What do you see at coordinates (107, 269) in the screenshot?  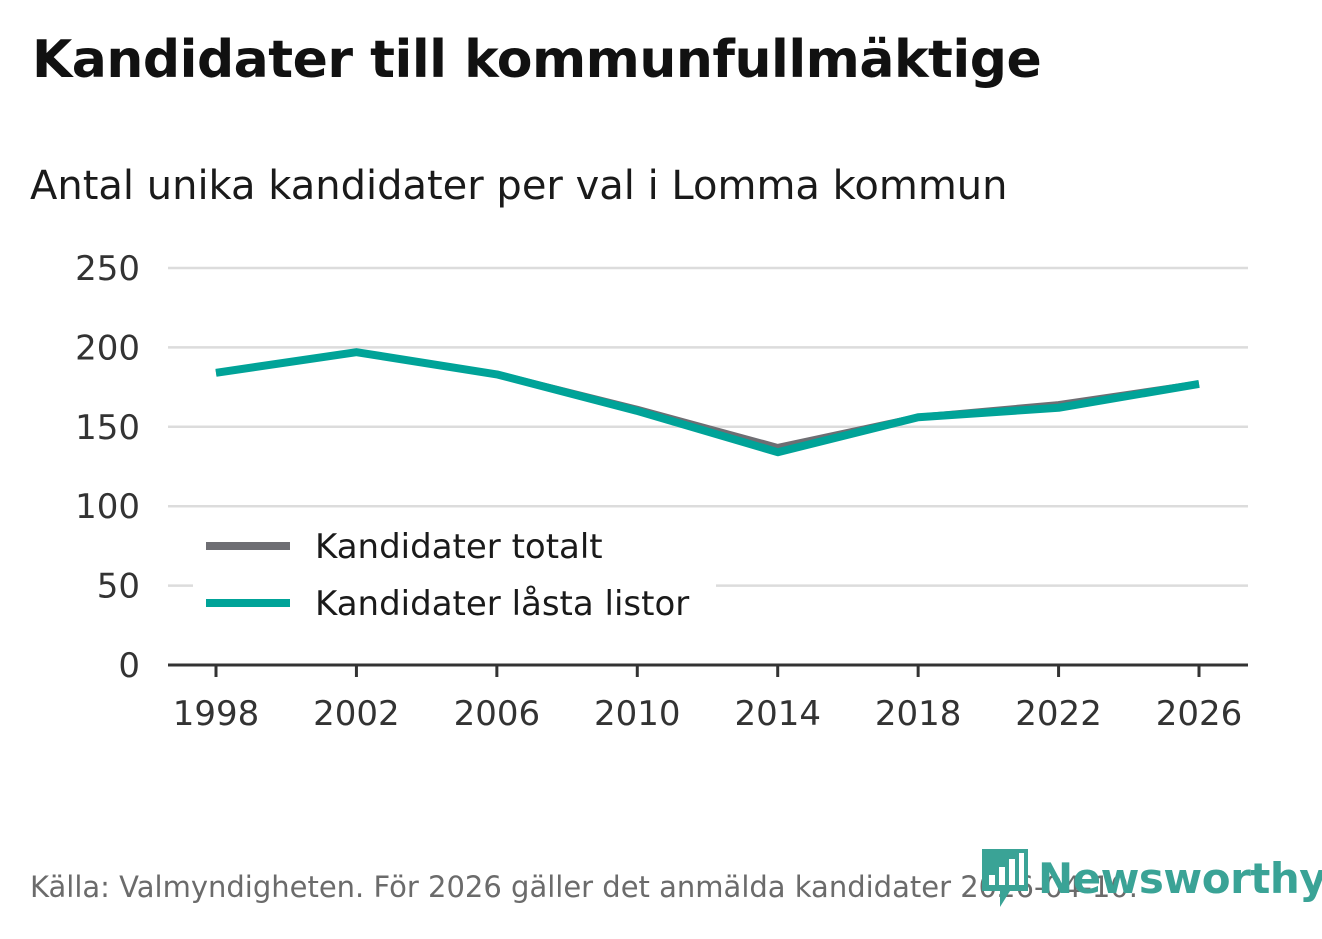 I see `y-tick-label: 250` at bounding box center [107, 269].